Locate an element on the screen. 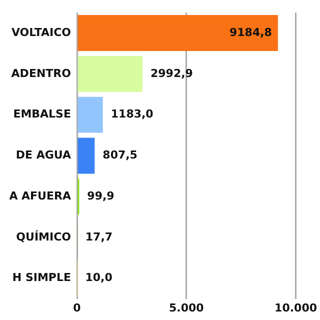 This screenshot has width=320, height=320. x-tick-label: 5.000 is located at coordinates (186, 307).